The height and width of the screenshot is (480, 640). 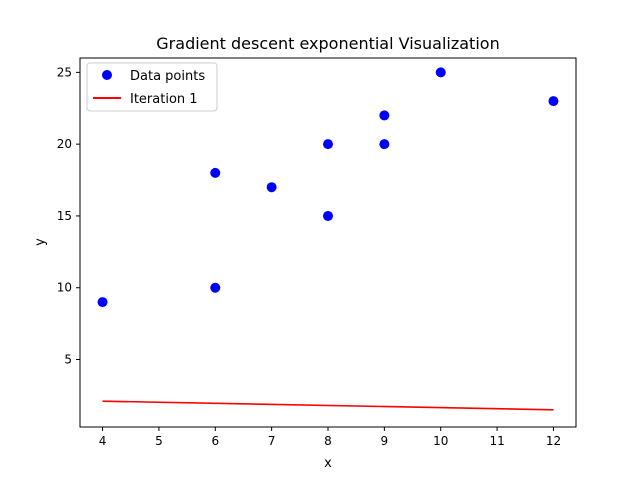 What do you see at coordinates (440, 441) in the screenshot?
I see `x-tick-label: 10` at bounding box center [440, 441].